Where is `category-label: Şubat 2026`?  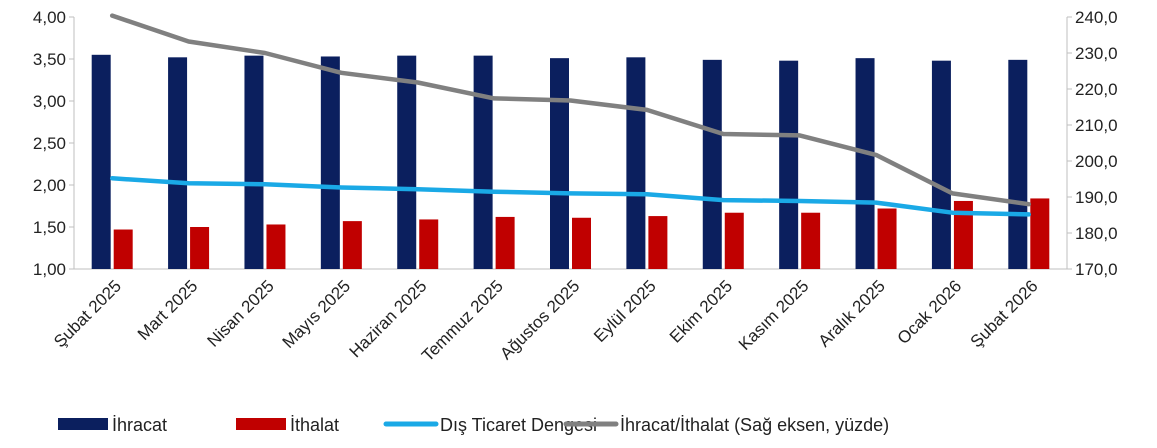 category-label: Şubat 2026 is located at coordinates (1004, 313).